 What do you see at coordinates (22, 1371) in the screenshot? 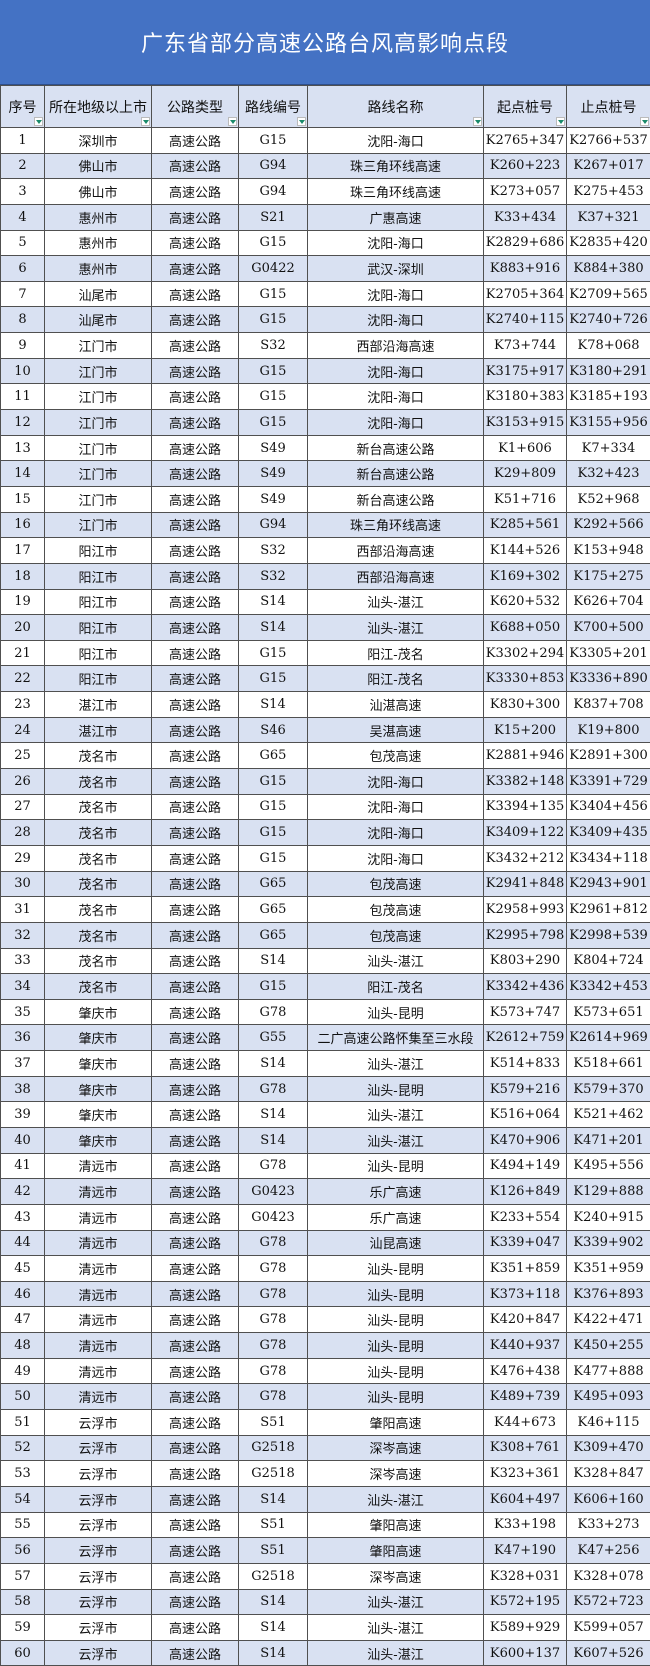
I see `col-index-cell: 49` at bounding box center [22, 1371].